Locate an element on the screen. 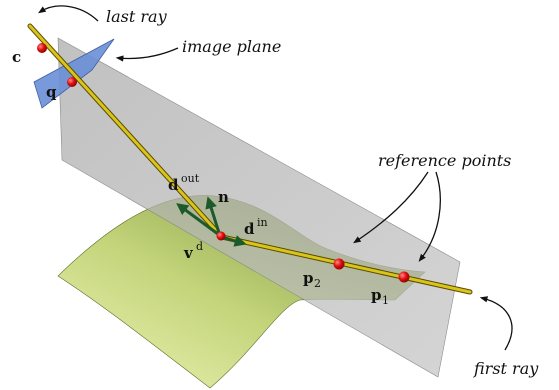  last-ray-arrow is located at coordinates (68, 13).